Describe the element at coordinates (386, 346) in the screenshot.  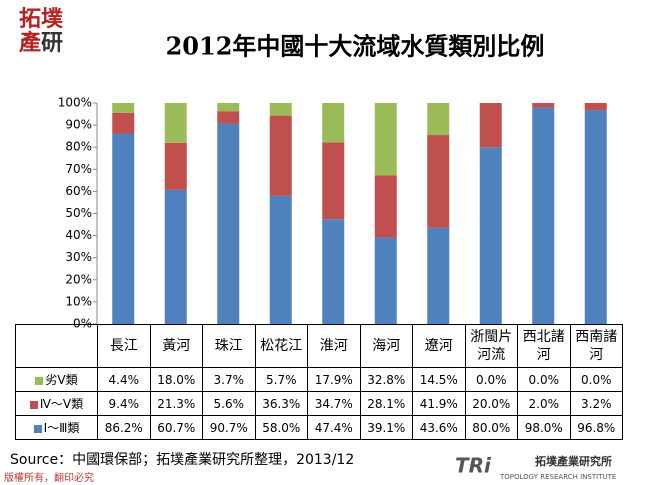
I see `category-label: 海河` at that location.